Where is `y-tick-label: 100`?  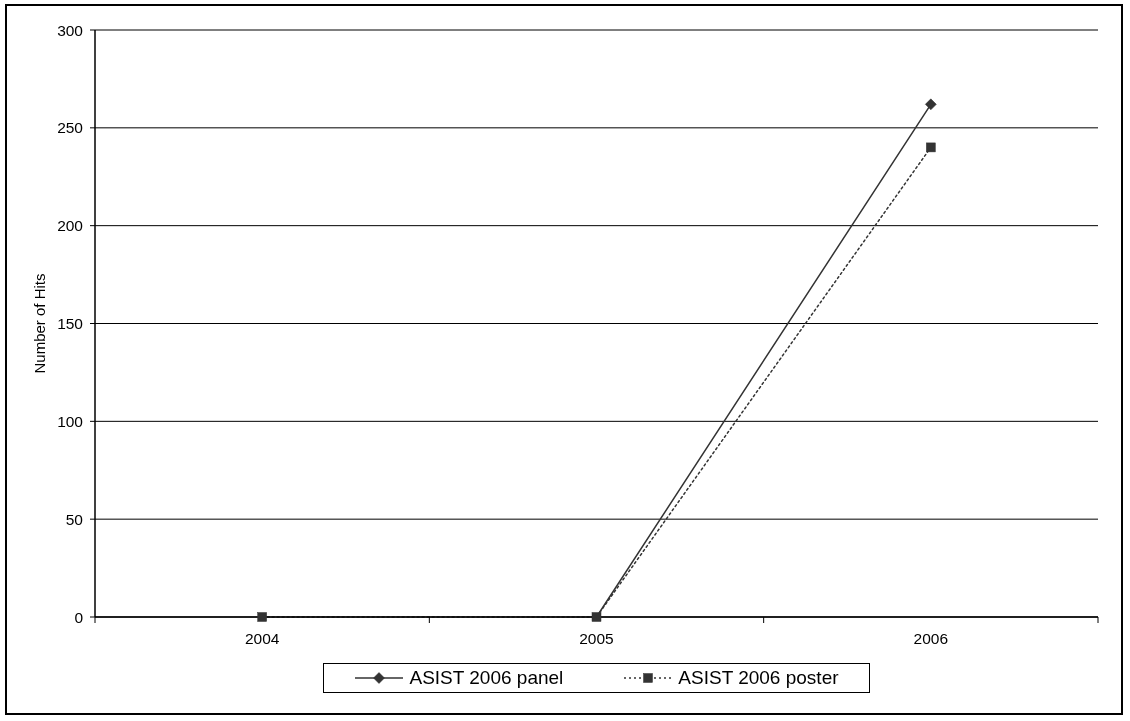
y-tick-label: 100 is located at coordinates (70, 421).